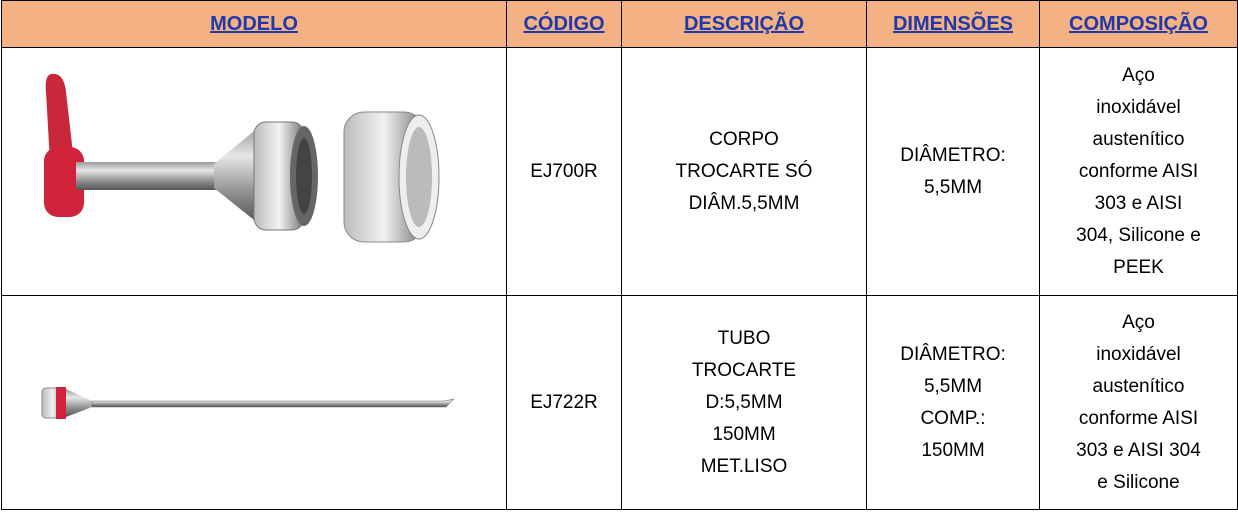 This screenshot has height=512, width=1238. I want to click on text-line: 304, Silicone e, so click(1138, 235).